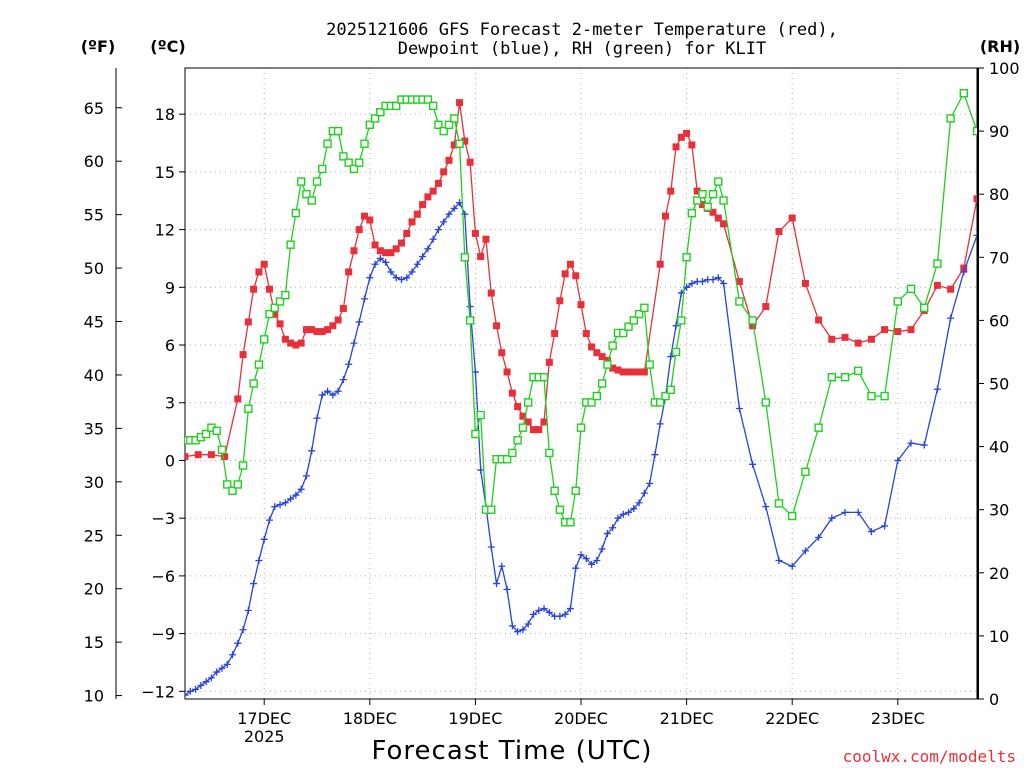 The image size is (1024, 768). Describe the element at coordinates (163, 576) in the screenshot. I see `c-tick-label: −6` at that location.